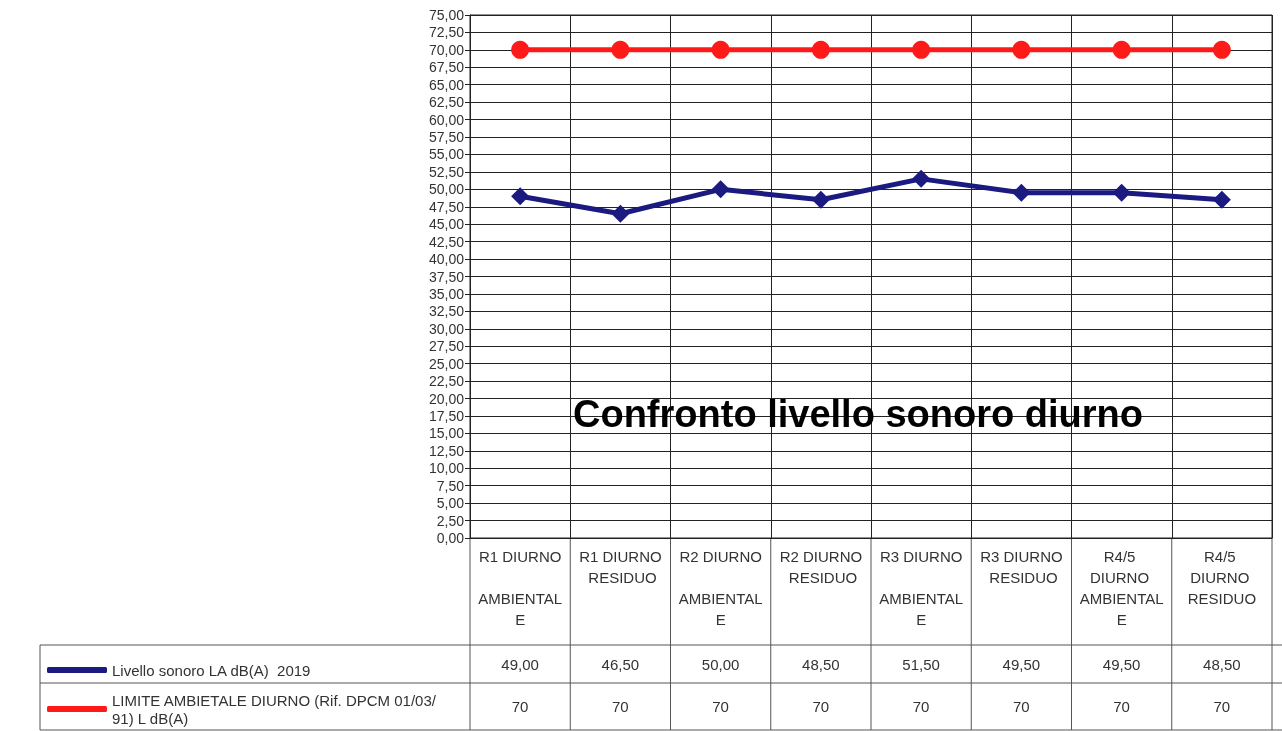  Describe the element at coordinates (446, 415) in the screenshot. I see `y-tick-label: 17,50` at that location.